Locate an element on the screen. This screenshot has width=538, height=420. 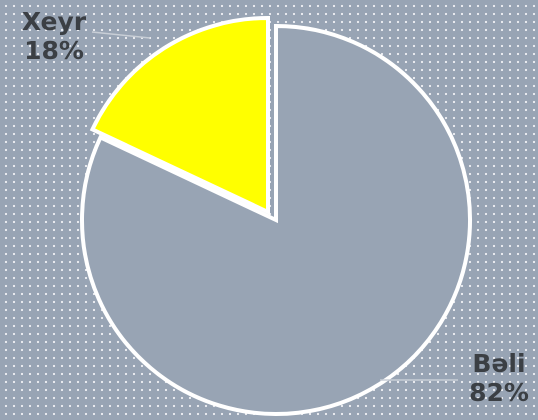
slice-category-label: Bəli is located at coordinates (499, 363).